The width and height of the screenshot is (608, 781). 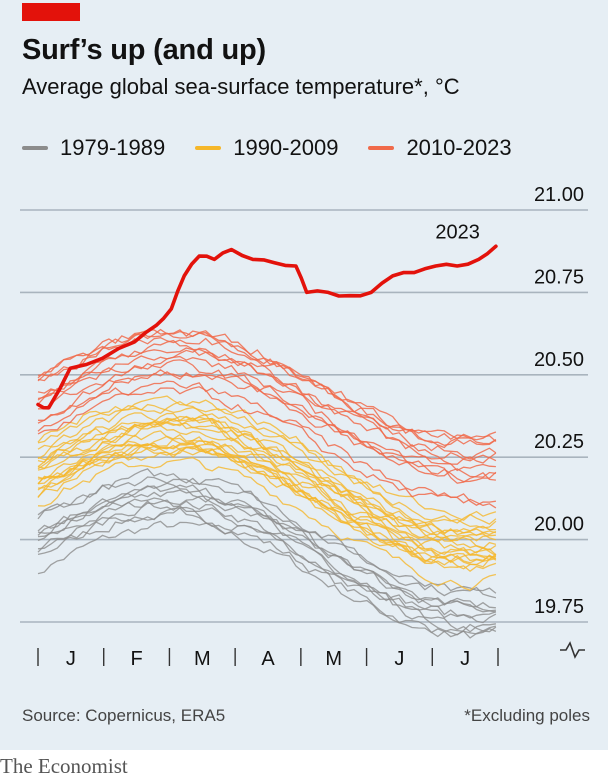 I want to click on economist-logo-text: The Economist, so click(x=64, y=766).